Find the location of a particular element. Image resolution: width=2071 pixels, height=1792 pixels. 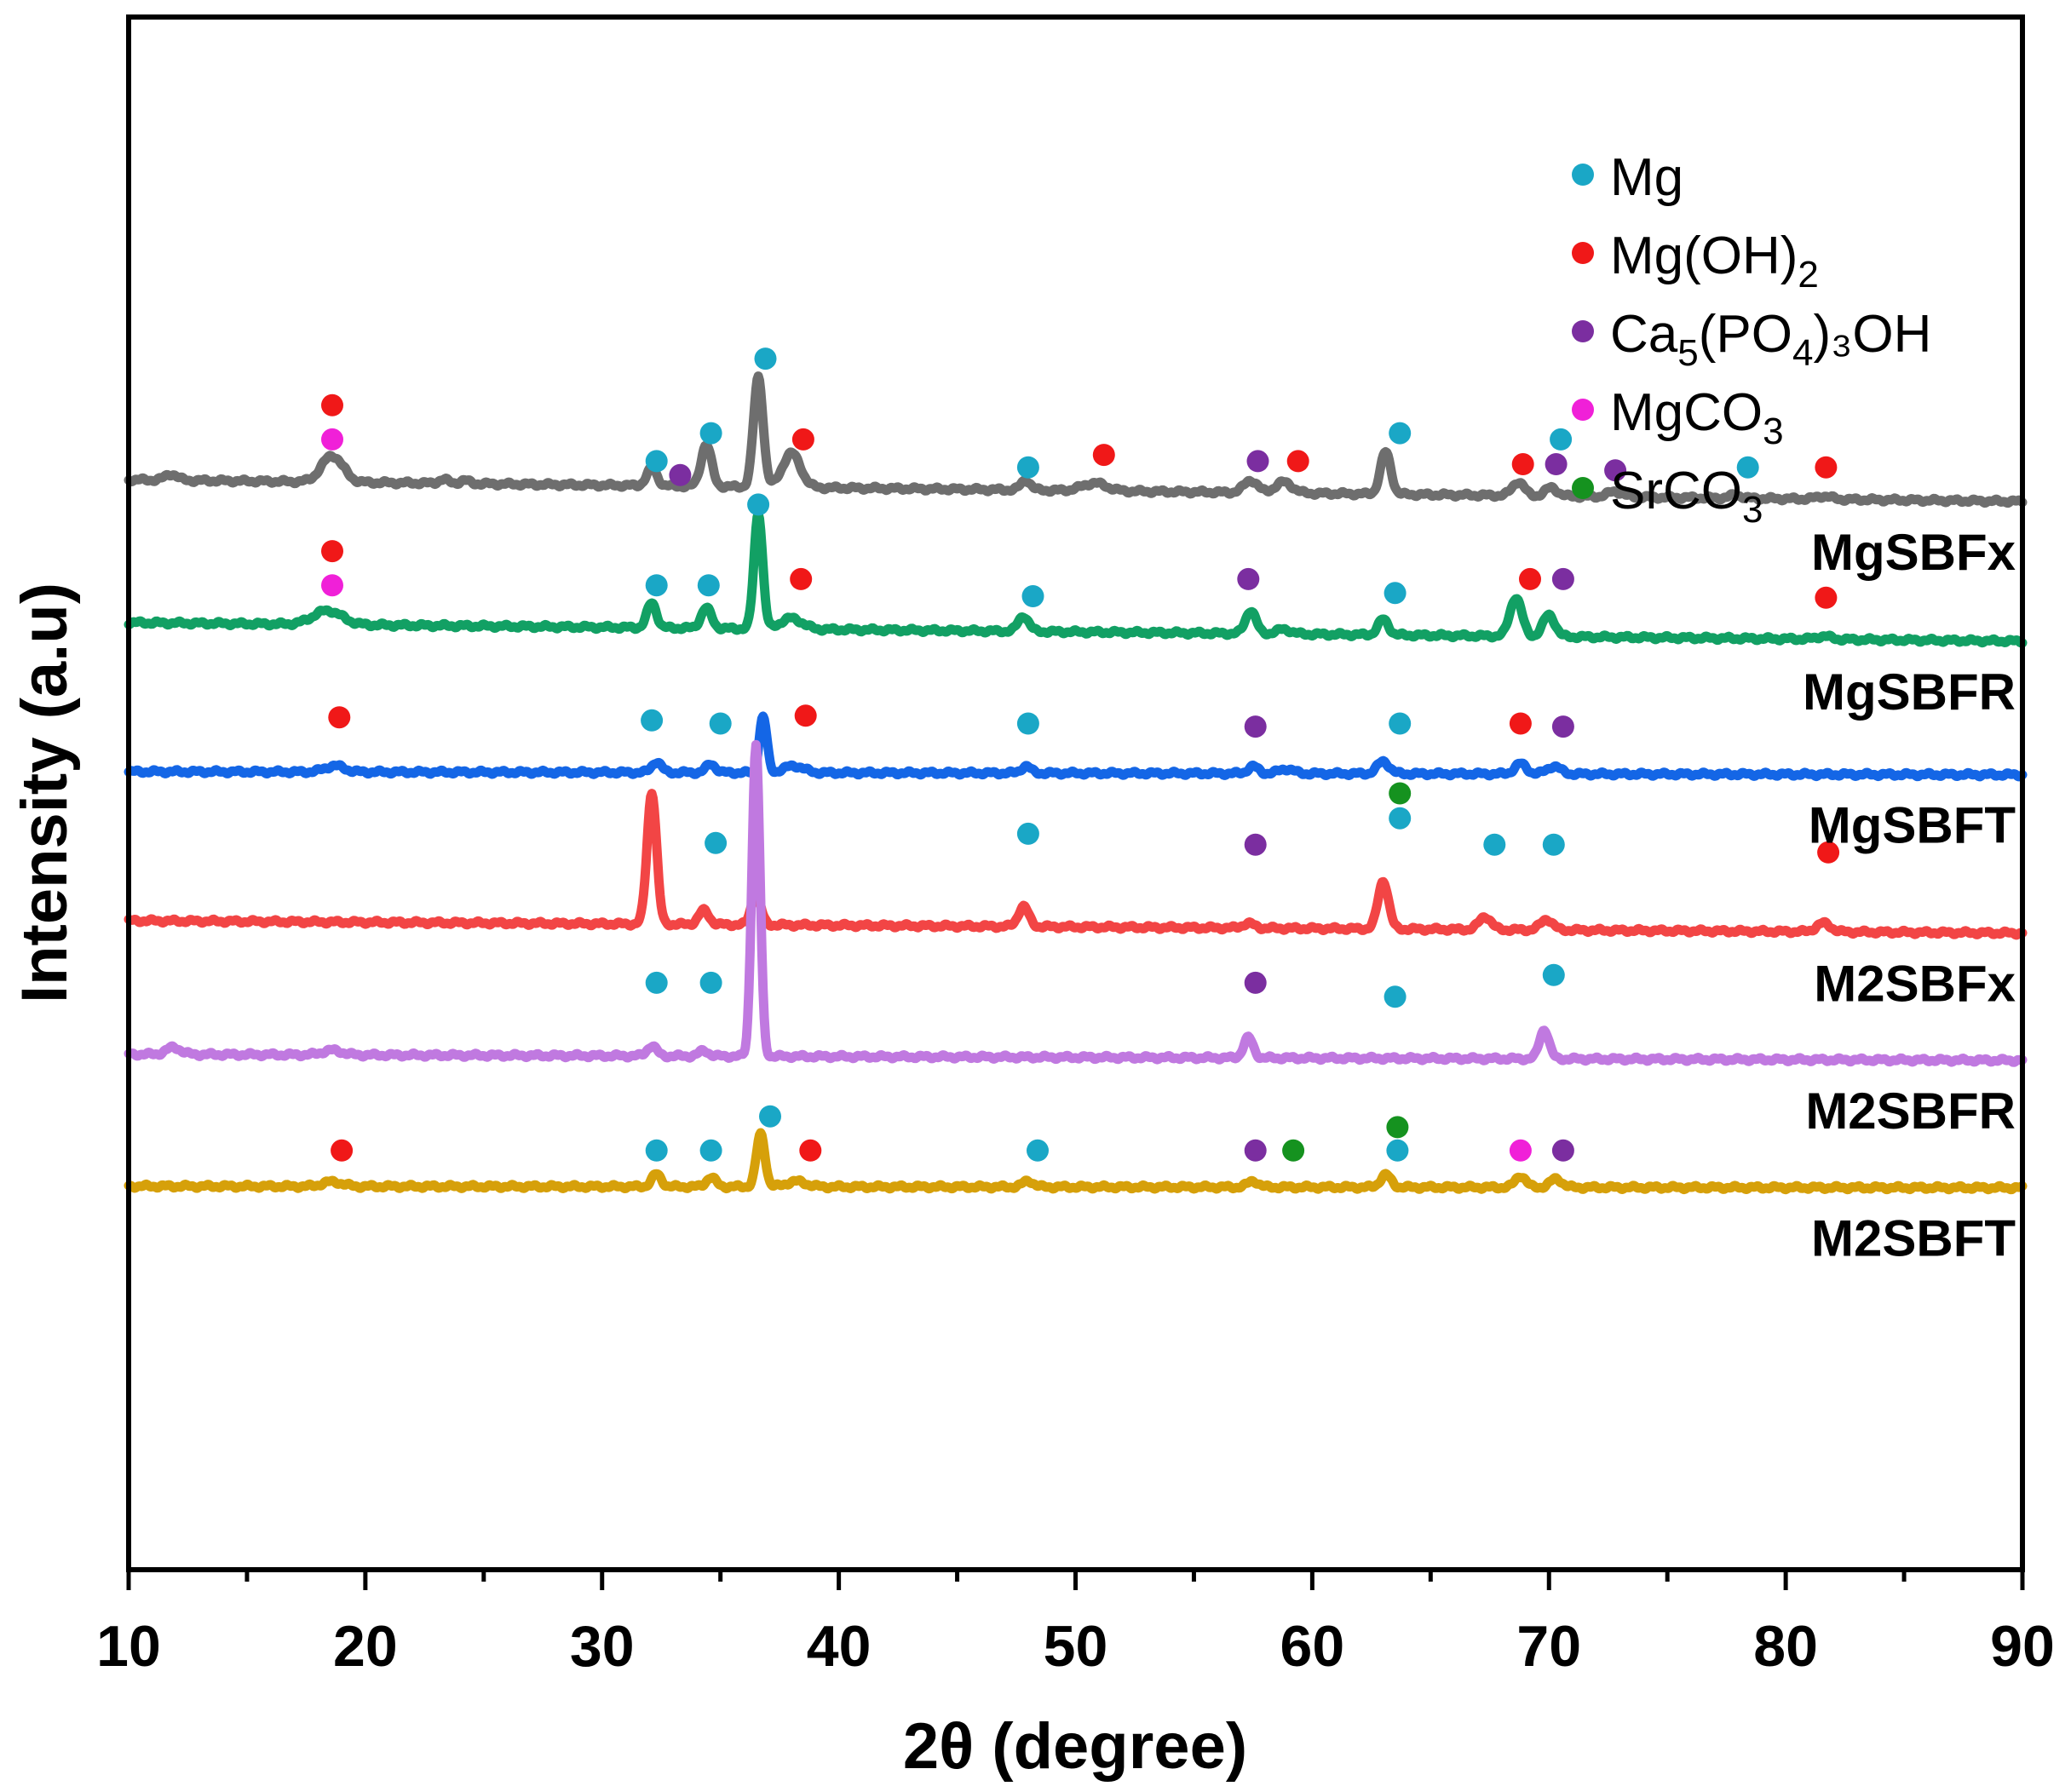

legend-MgCO3-sub: 3 is located at coordinates (1773, 431).